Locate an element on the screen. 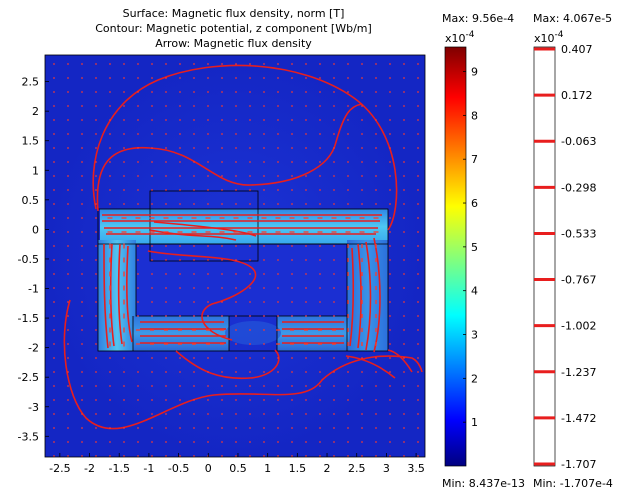 This screenshot has height=495, width=623. x-tick-label: 0 is located at coordinates (208, 468).